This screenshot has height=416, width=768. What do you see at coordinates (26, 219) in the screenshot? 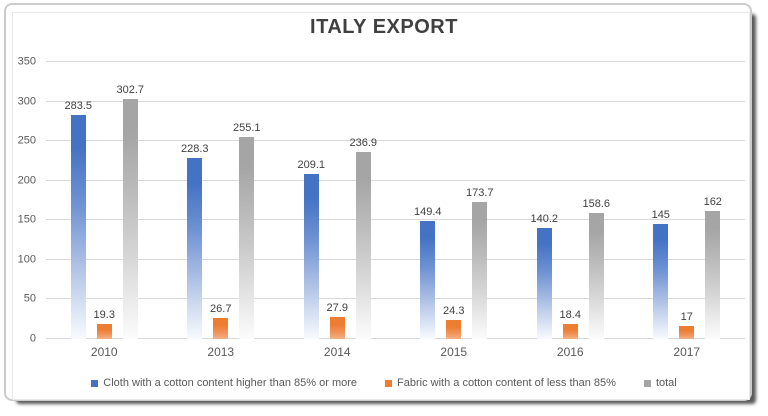
I see `y-tick-label-150: 150` at bounding box center [26, 219].